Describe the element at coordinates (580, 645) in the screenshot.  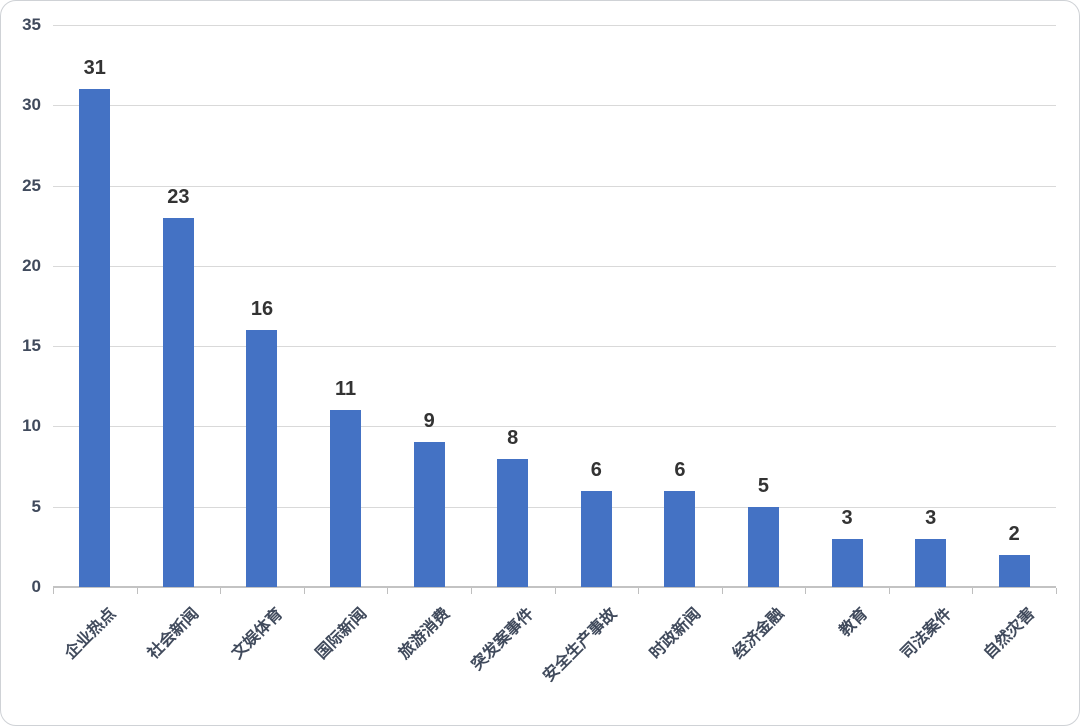
I see `x-axis-category-label: 安全生产事故` at that location.